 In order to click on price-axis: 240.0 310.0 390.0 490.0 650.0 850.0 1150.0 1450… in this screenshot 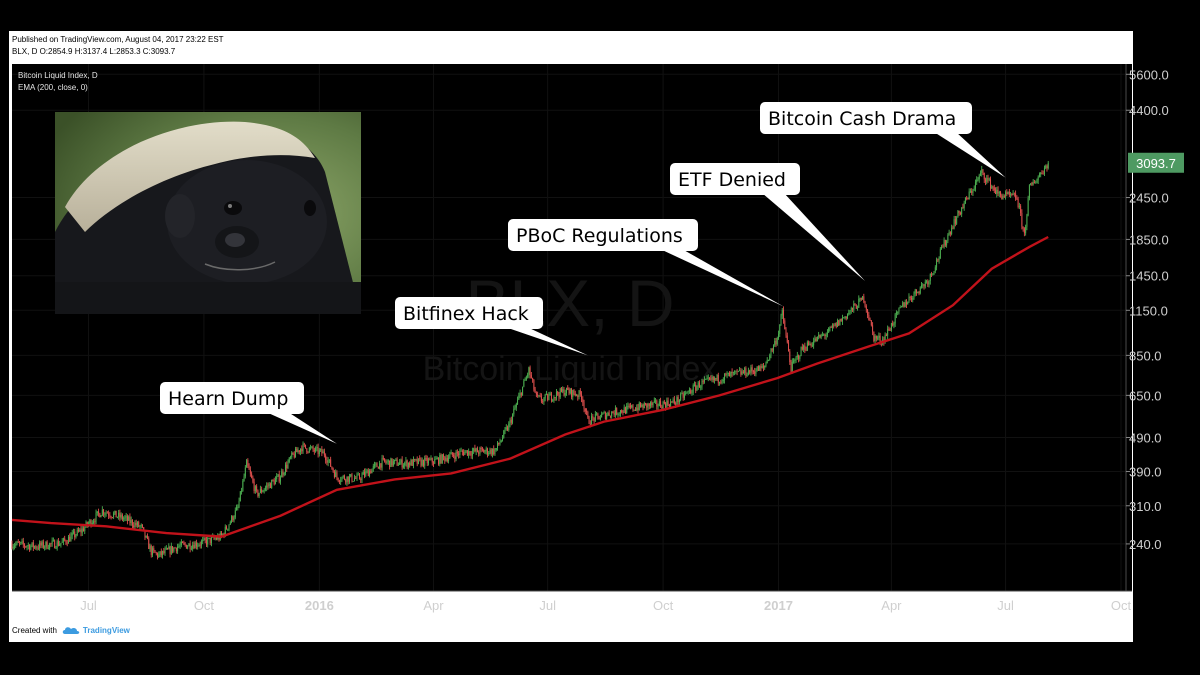, I will do `click(1147, 309)`.